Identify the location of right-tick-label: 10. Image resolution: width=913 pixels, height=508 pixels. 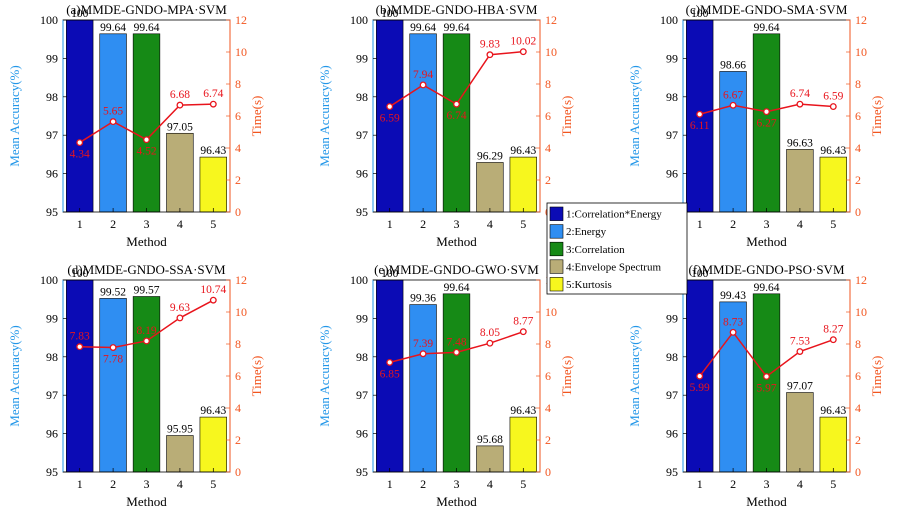
(241, 312).